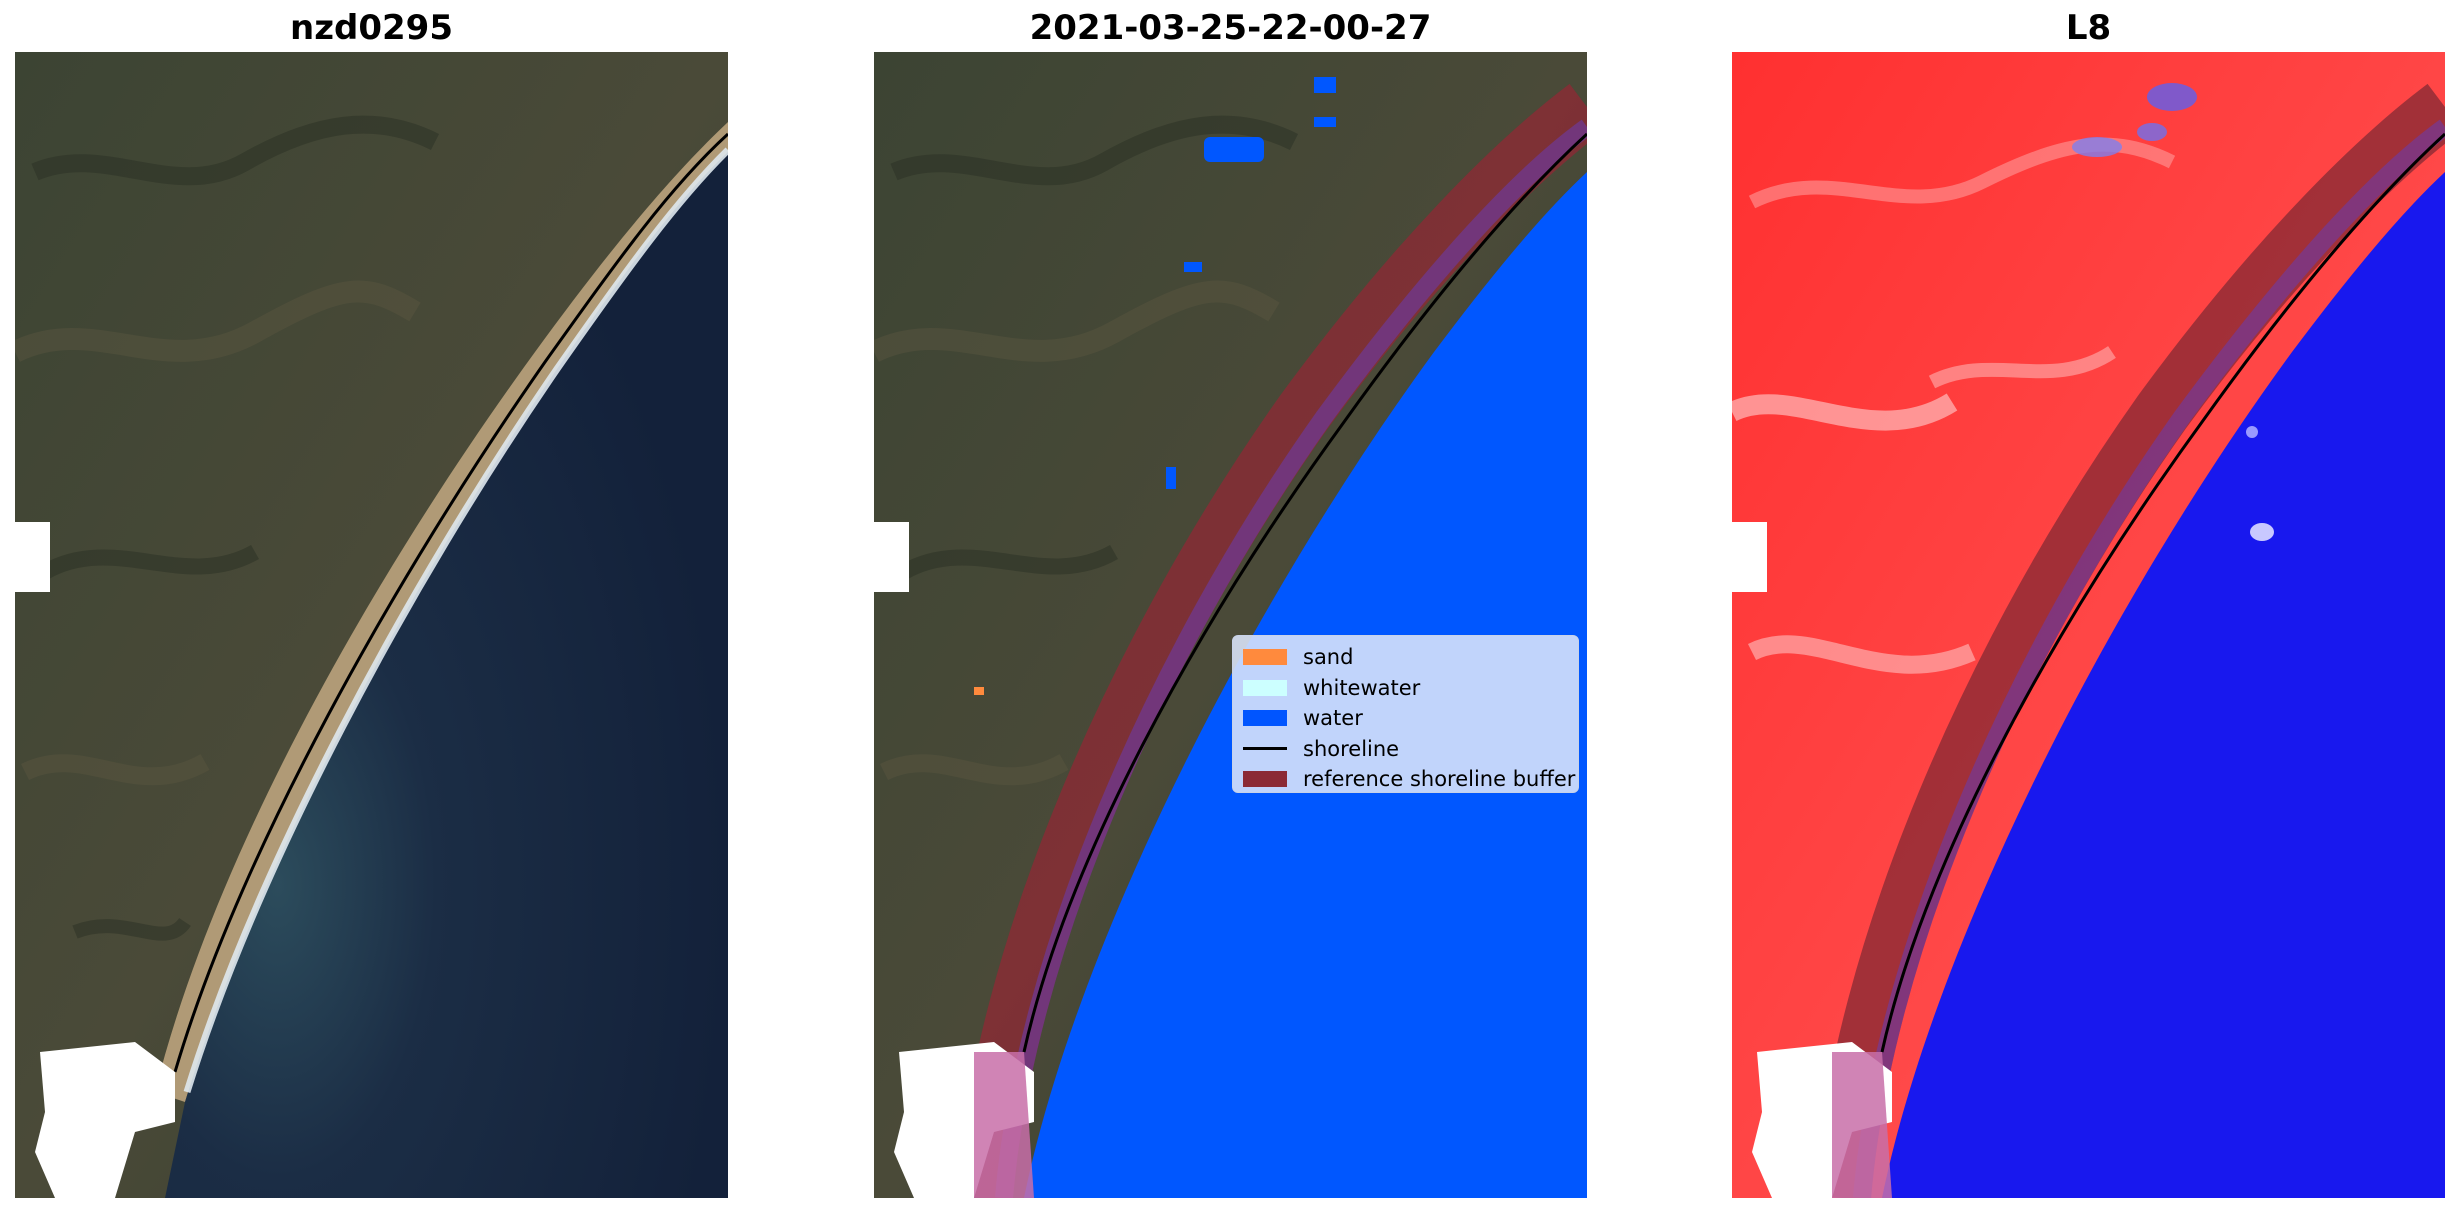  What do you see at coordinates (1405, 718) in the screenshot?
I see `legend-item-water: water` at bounding box center [1405, 718].